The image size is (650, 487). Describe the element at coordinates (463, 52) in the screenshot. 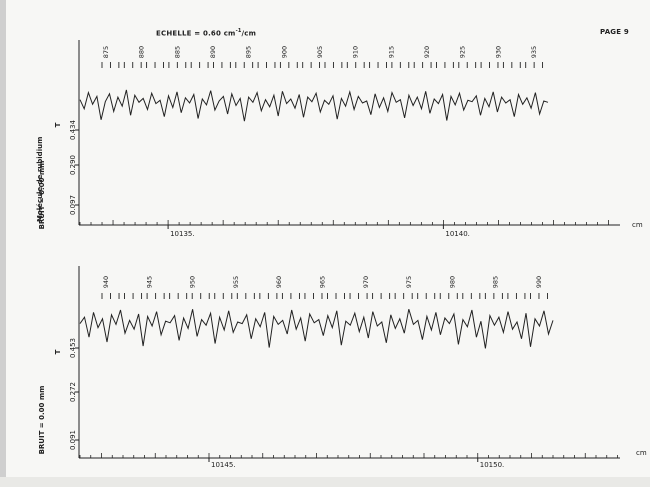

I see `panel1-line-number: 925` at that location.